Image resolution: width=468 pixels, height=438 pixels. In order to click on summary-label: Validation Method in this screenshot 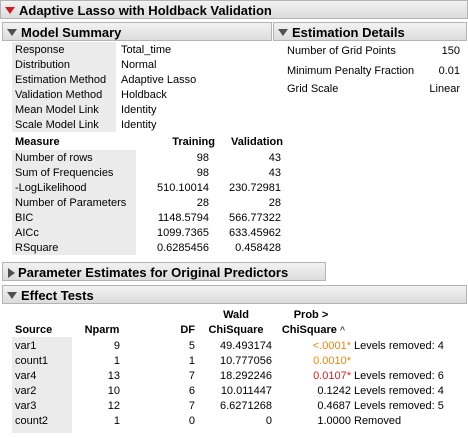, I will do `click(59, 95)`.